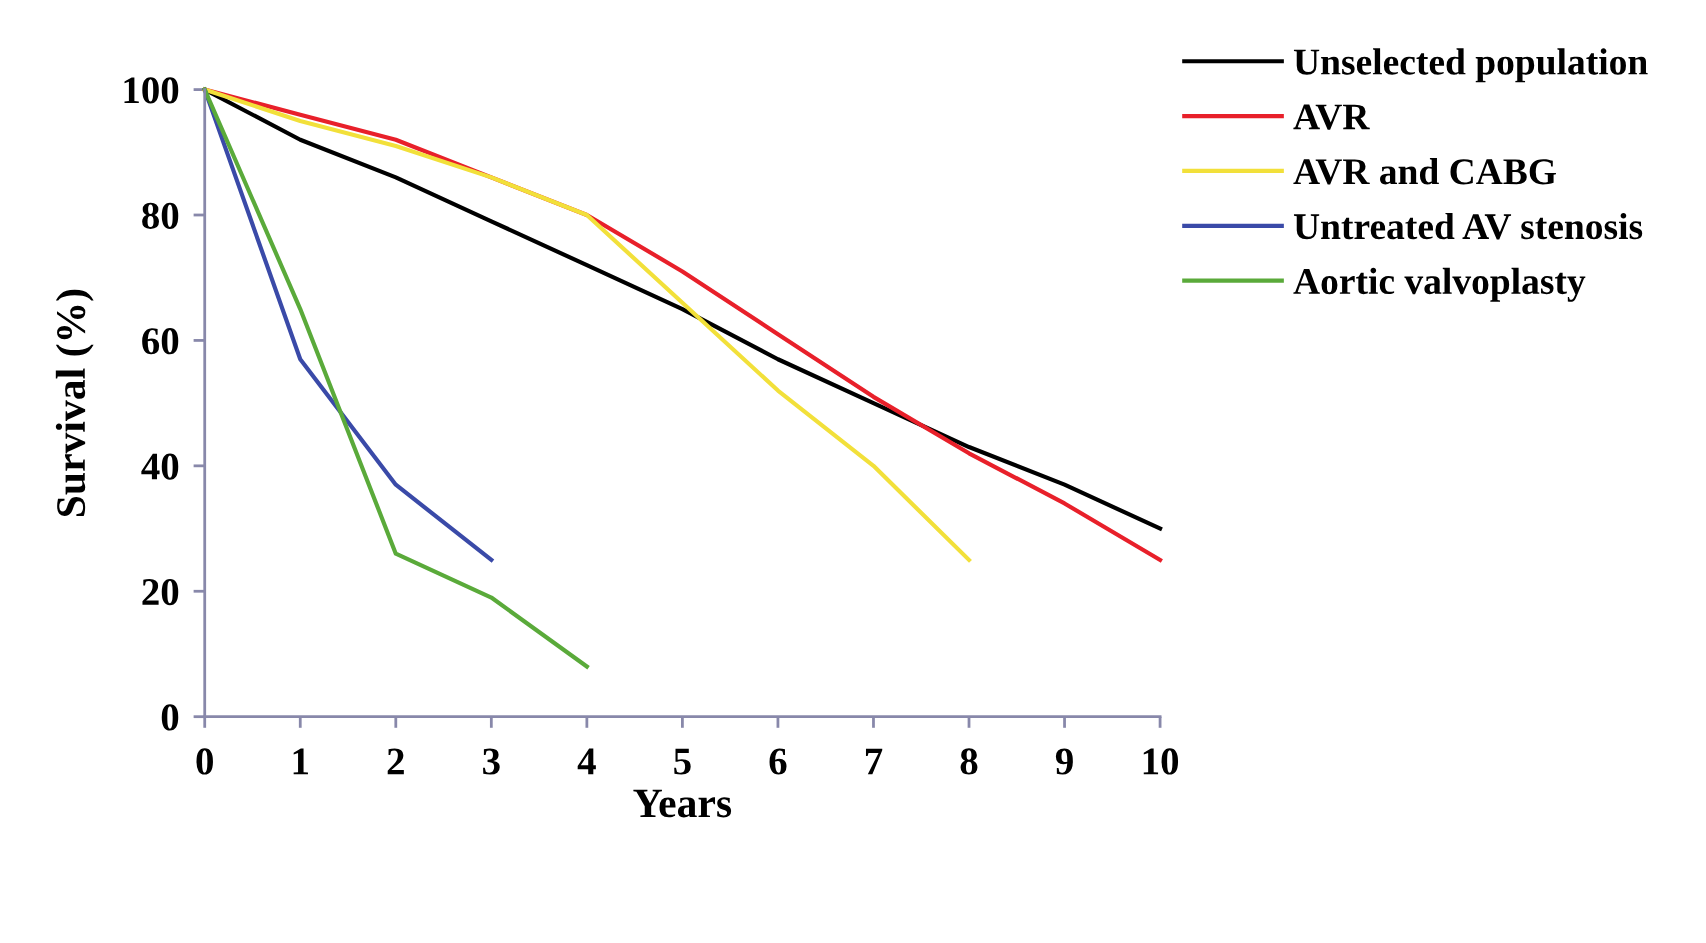 Image resolution: width=1706 pixels, height=943 pixels. What do you see at coordinates (682, 803) in the screenshot?
I see `x-axis-title: Years` at bounding box center [682, 803].